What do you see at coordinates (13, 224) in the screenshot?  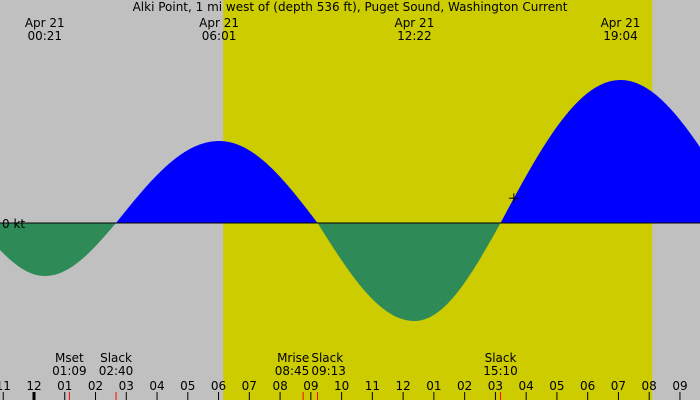 I see `zero-label: 0 kt` at bounding box center [13, 224].